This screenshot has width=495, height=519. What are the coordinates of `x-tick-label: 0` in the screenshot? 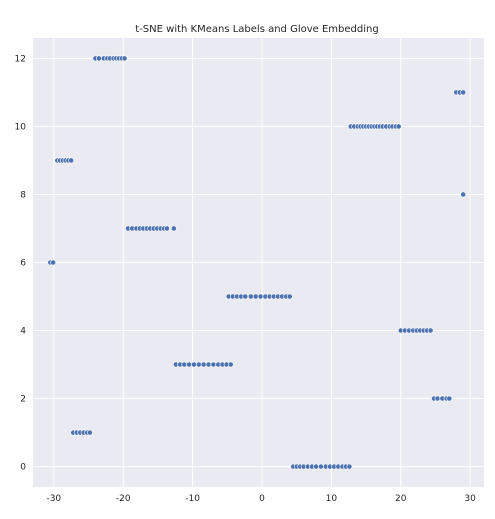 It's located at (262, 499).